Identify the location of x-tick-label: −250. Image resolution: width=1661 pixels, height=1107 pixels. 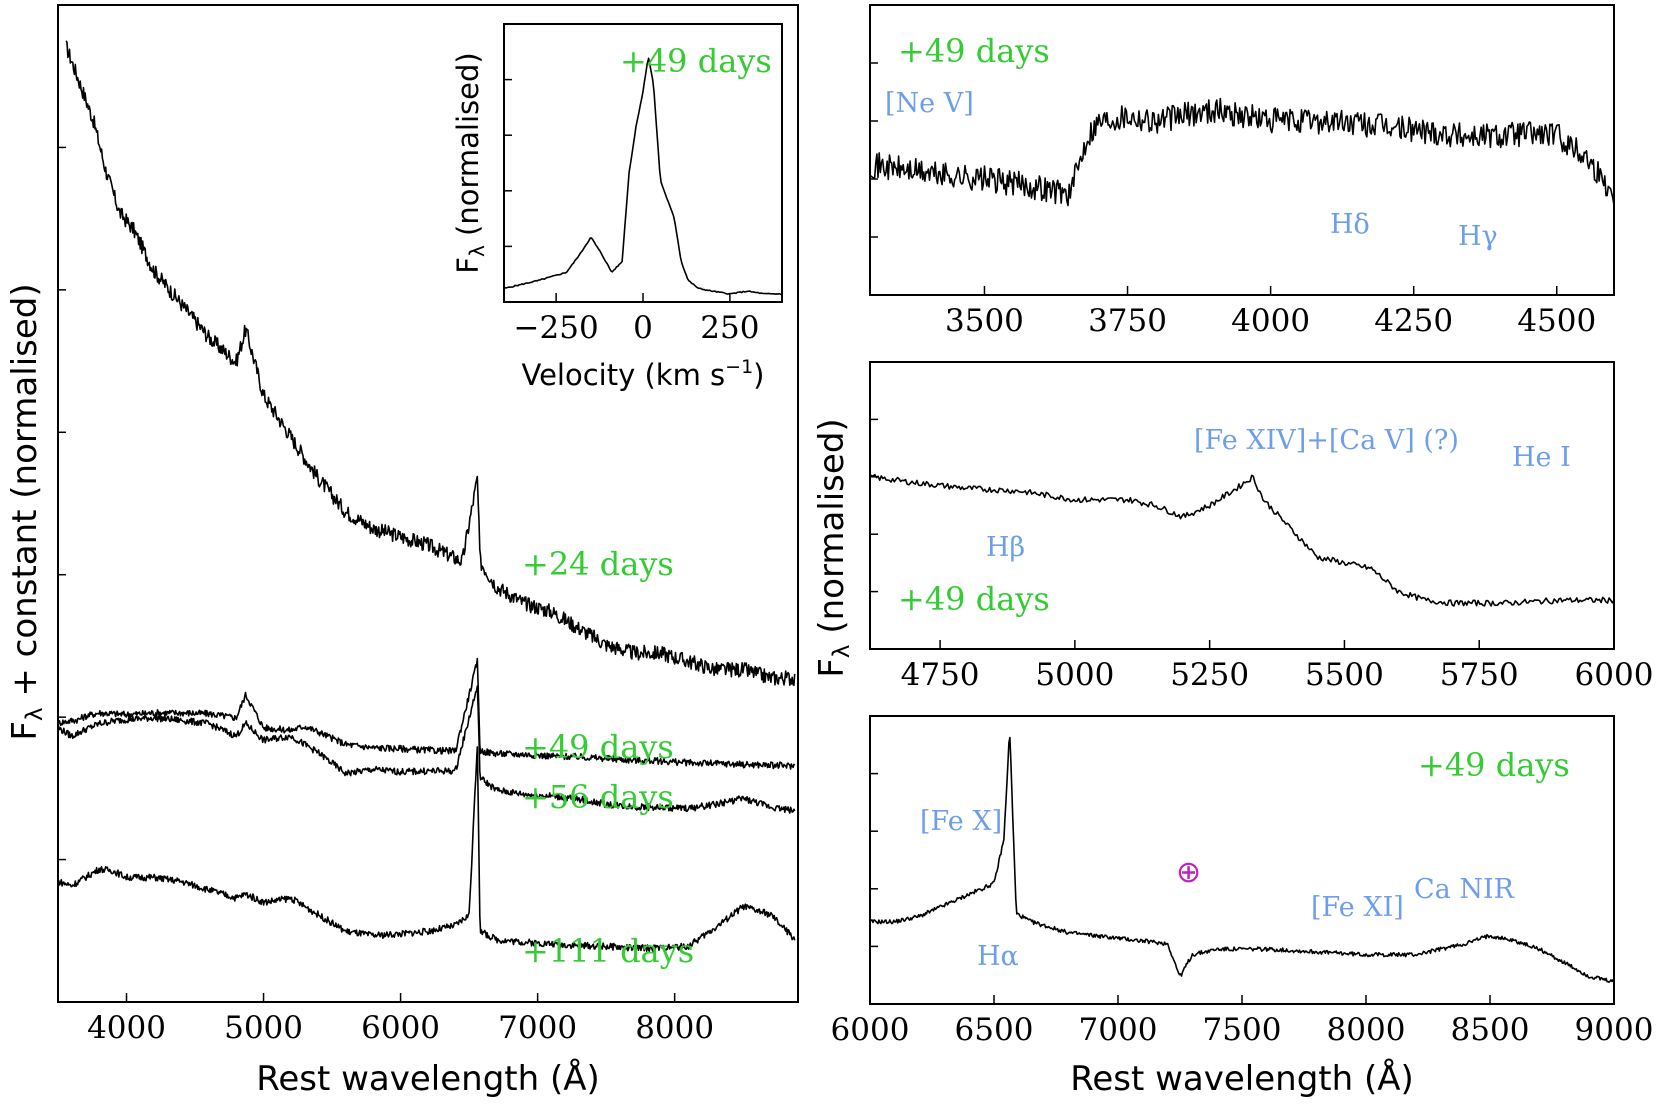
(556, 328).